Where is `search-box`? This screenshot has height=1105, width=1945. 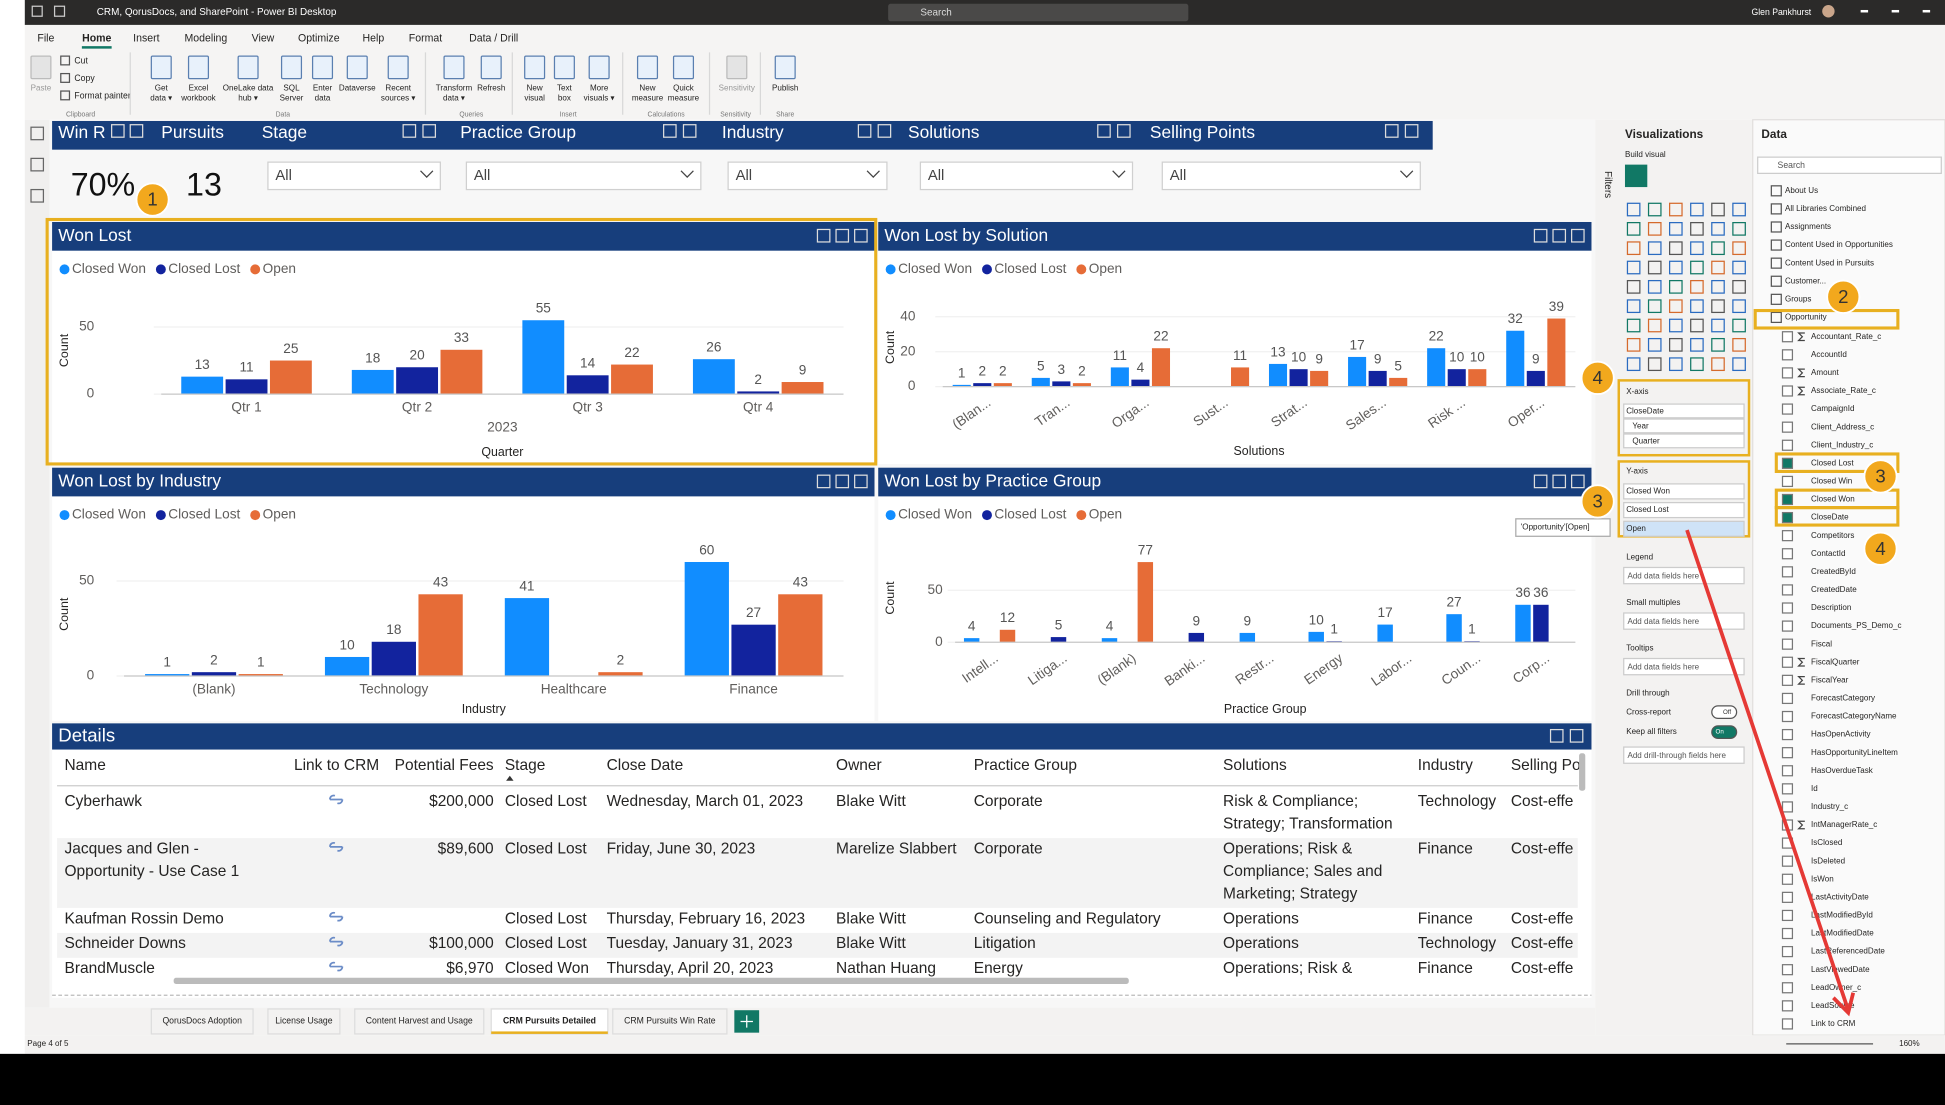 search-box is located at coordinates (1038, 12).